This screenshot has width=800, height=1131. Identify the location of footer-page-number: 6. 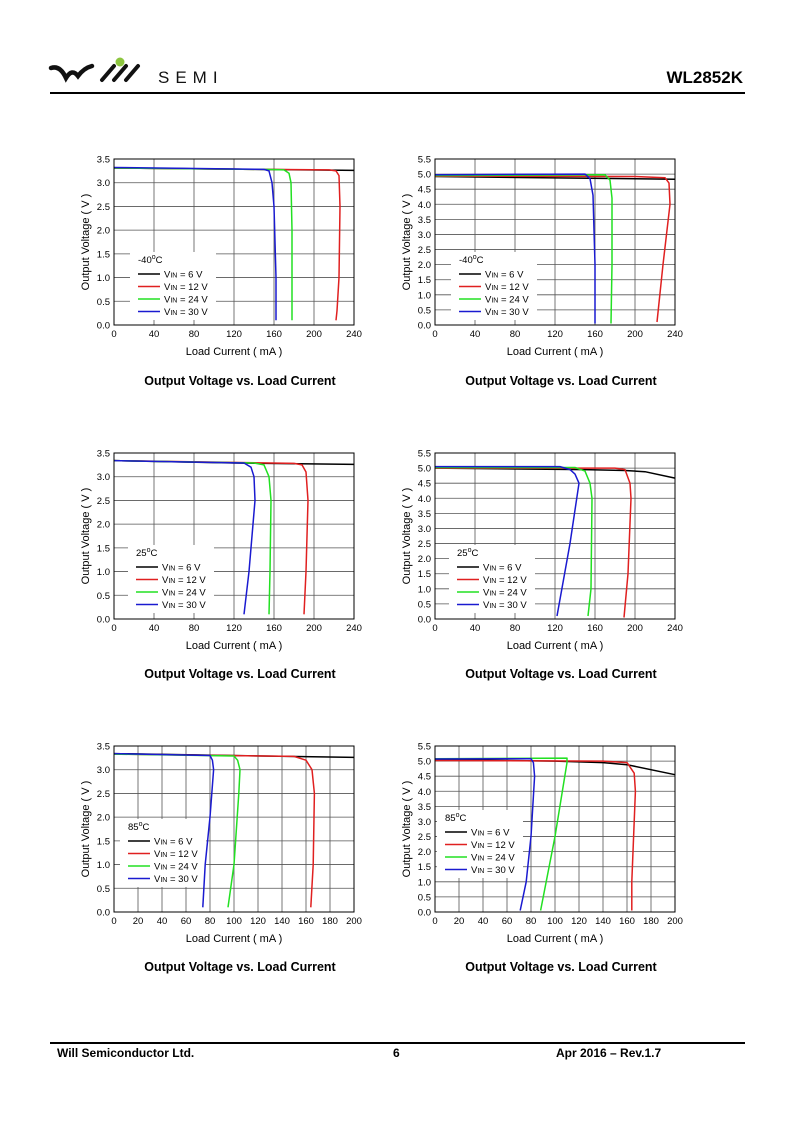
(396, 1053).